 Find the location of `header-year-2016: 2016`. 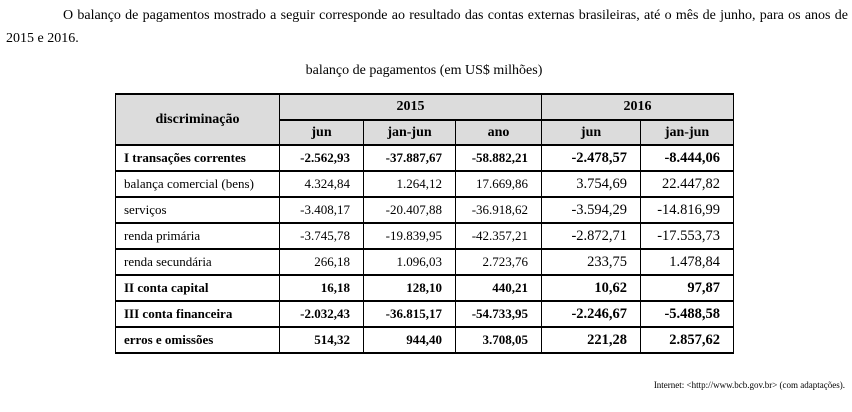

header-year-2016: 2016 is located at coordinates (638, 107).